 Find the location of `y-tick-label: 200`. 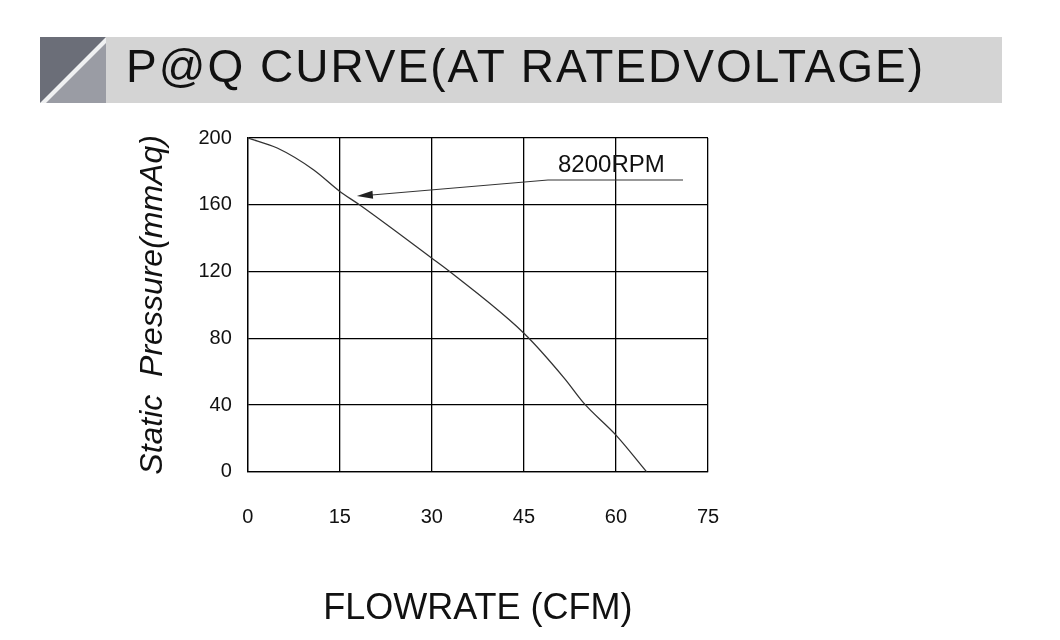

y-tick-label: 200 is located at coordinates (215, 136).